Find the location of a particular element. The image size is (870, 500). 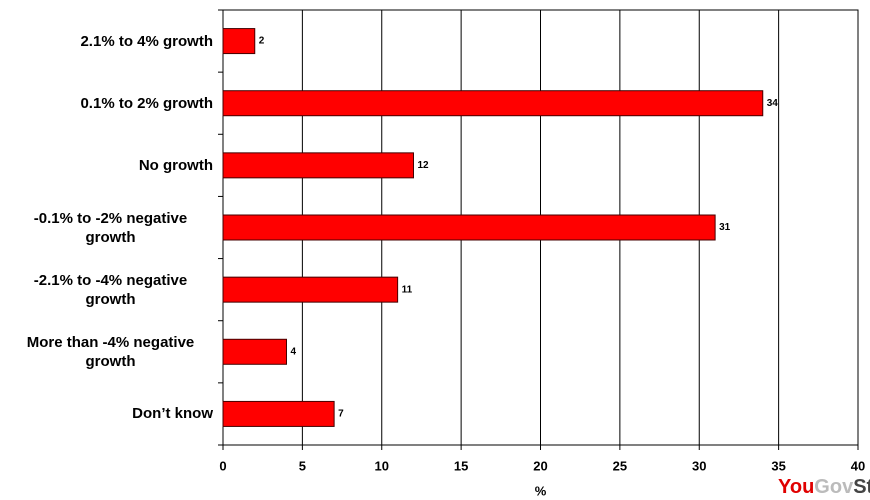

value-label: 7 is located at coordinates (341, 414).